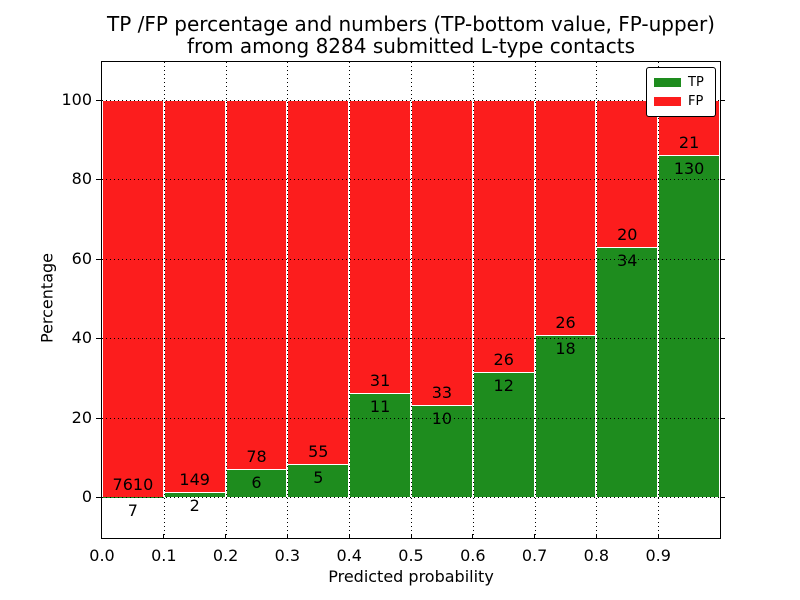 The height and width of the screenshot is (600, 800). What do you see at coordinates (81, 417) in the screenshot?
I see `y-tick-label: 20` at bounding box center [81, 417].